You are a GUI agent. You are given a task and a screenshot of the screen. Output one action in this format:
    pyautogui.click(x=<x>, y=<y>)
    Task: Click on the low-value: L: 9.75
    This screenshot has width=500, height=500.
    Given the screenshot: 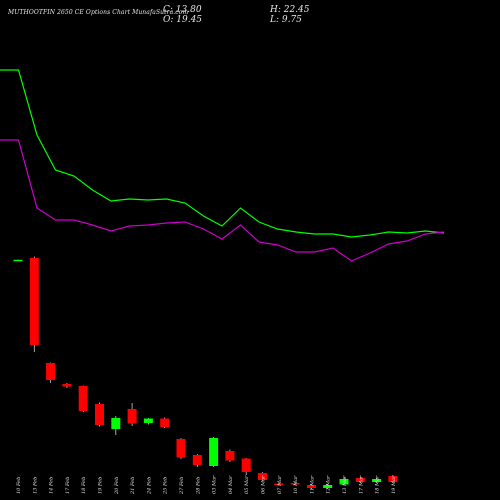 What is the action you would take?
    pyautogui.click(x=286, y=20)
    